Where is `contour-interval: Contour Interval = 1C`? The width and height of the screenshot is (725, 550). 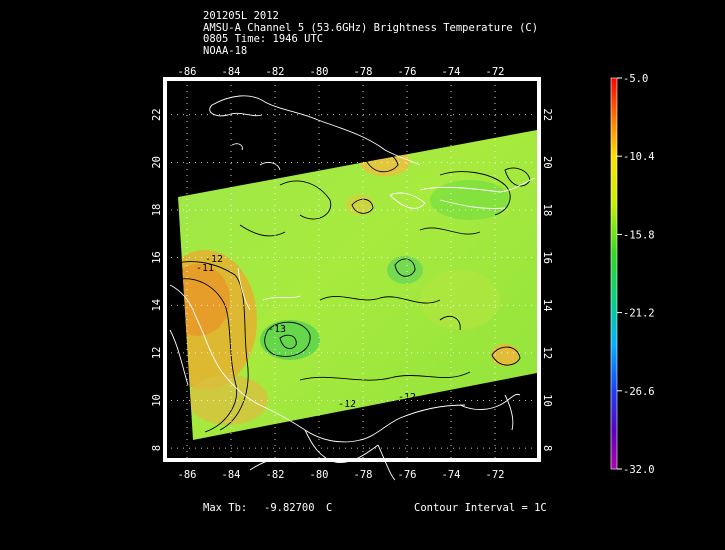 contour-interval: Contour Interval = 1C is located at coordinates (480, 508).